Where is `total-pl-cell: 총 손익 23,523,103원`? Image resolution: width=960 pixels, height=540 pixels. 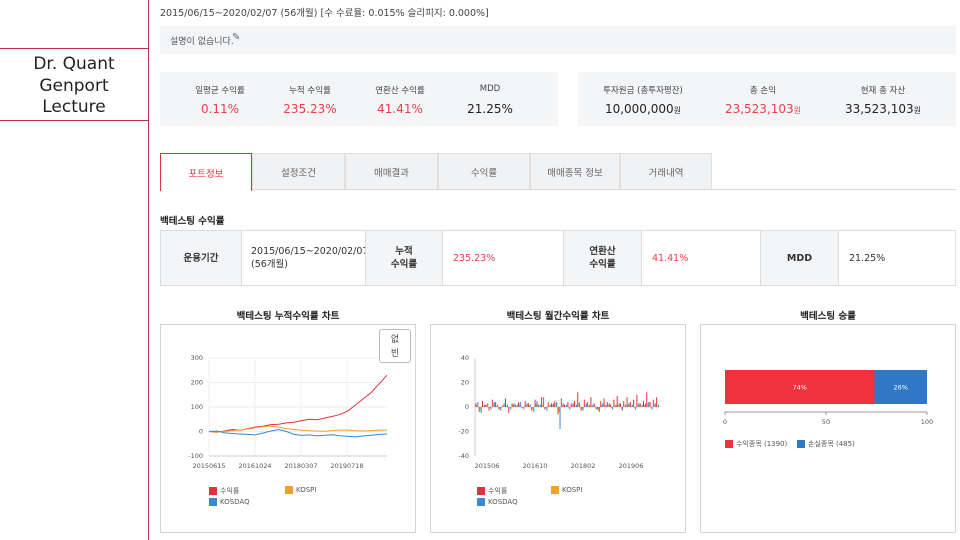 total-pl-cell: 총 손익 23,523,103원 is located at coordinates (763, 99).